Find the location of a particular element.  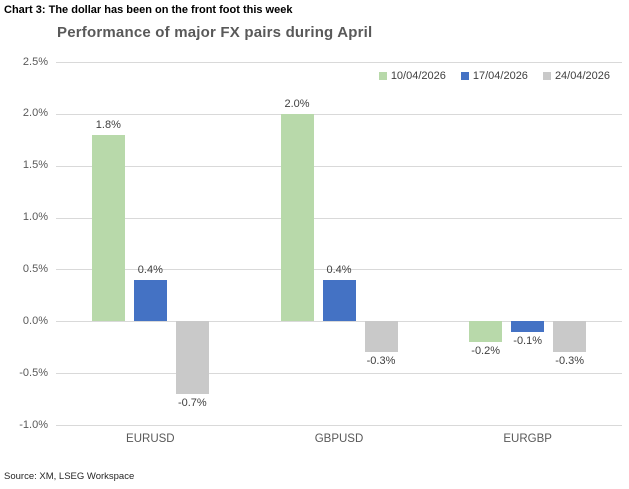

legend-item-17-04-2026: 17/04/2026 is located at coordinates (494, 76).